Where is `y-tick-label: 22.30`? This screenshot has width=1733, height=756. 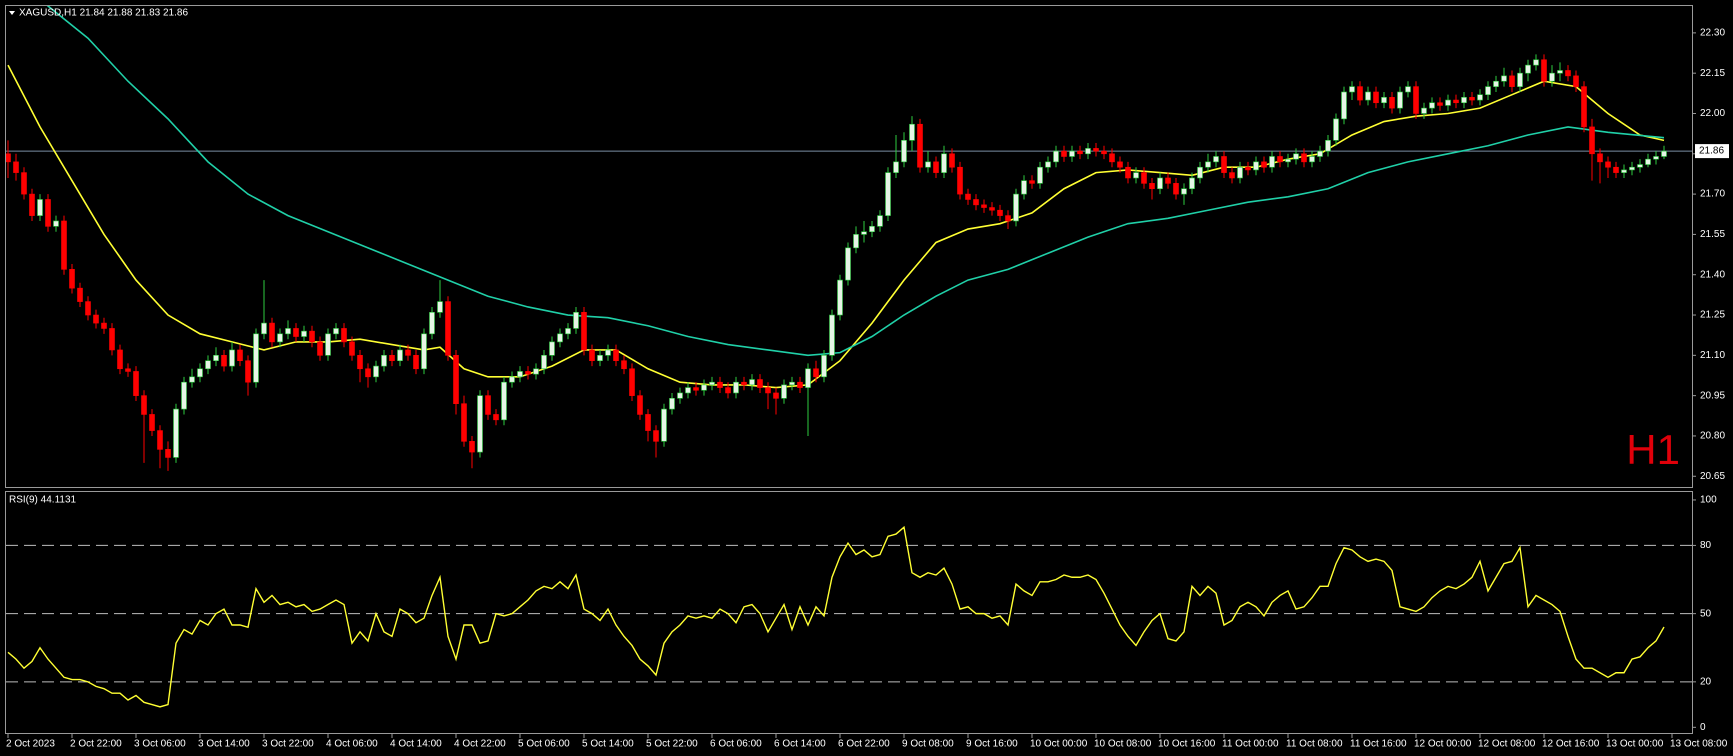
y-tick-label: 22.30 is located at coordinates (1712, 33).